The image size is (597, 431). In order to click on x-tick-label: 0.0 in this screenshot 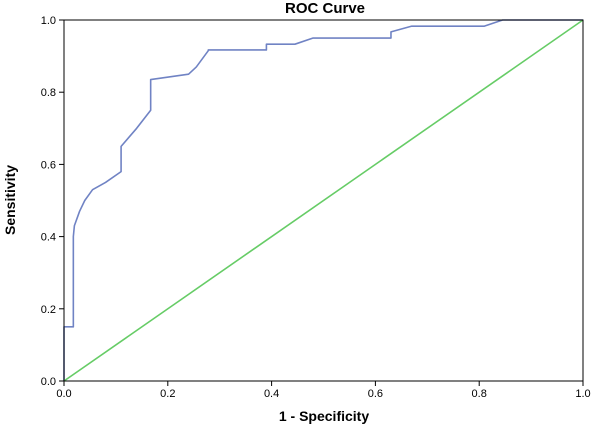, I will do `click(63, 394)`.